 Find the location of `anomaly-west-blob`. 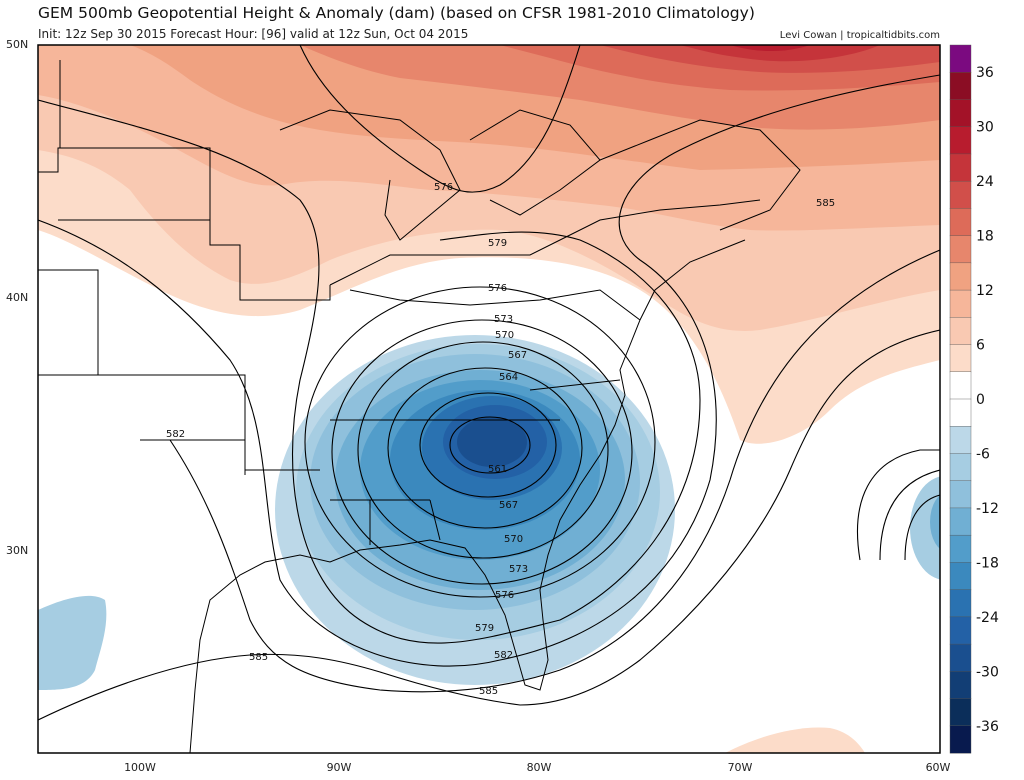

anomaly-west-blob is located at coordinates (72, 642).